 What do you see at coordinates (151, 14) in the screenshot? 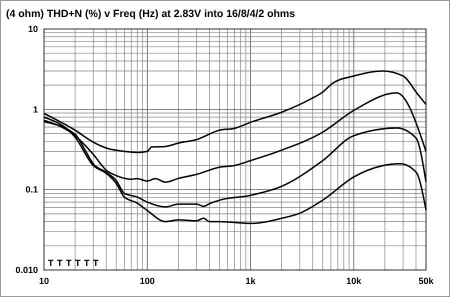
I see `chart-title: (4 ohm) THD+N (%) v Freq (Hz) at 2.83V into 16/8/4/2 ohms` at bounding box center [151, 14].